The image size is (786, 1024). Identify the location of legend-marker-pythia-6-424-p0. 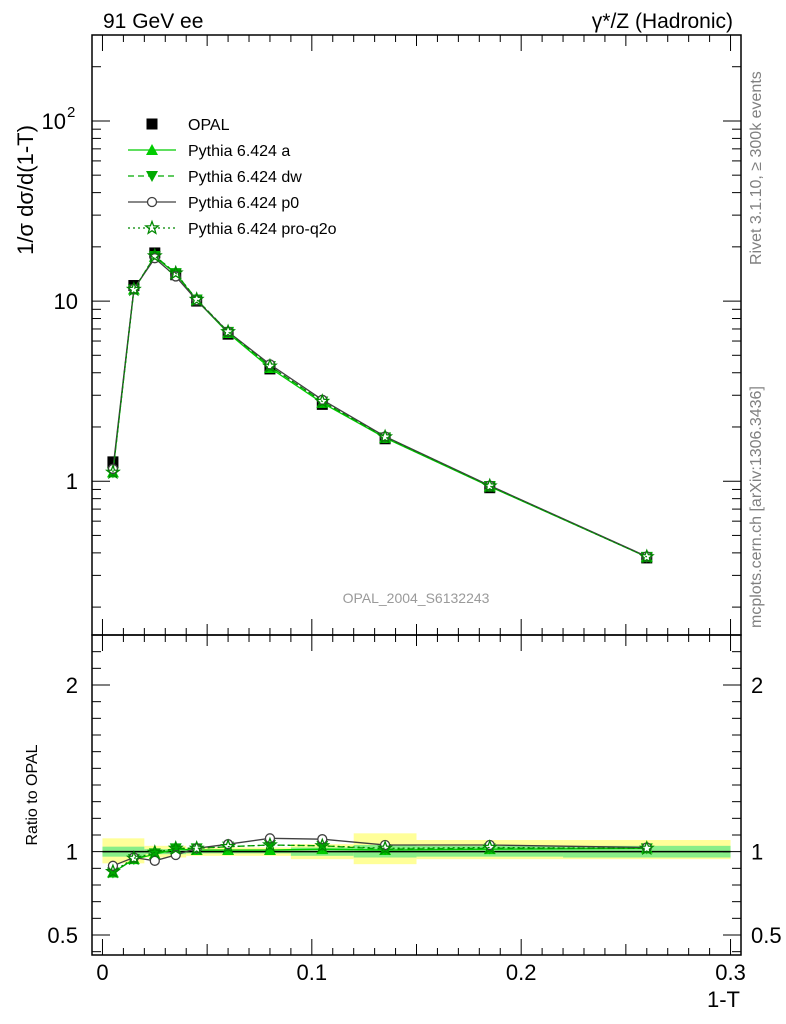
(152, 202).